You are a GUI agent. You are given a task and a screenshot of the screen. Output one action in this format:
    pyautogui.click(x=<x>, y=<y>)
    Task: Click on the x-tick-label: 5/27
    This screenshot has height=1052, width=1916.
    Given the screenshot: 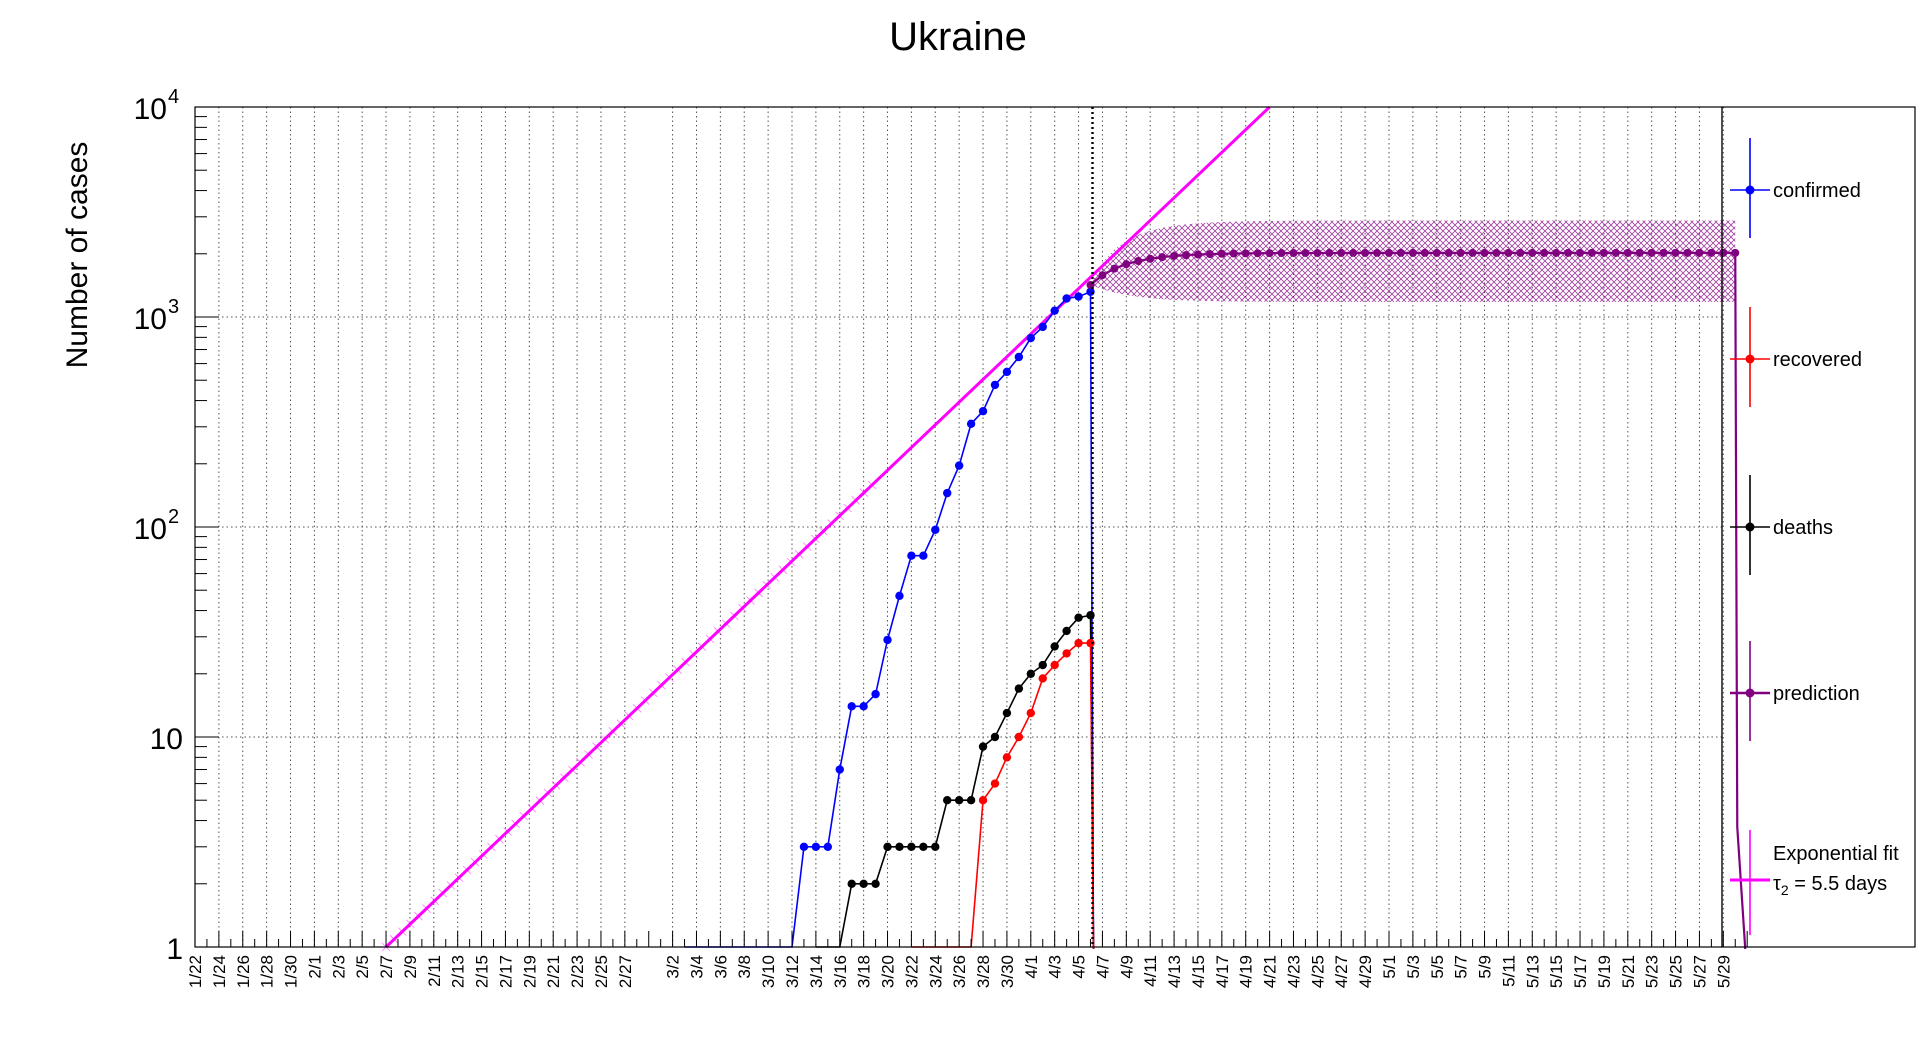 What is the action you would take?
    pyautogui.click(x=1699, y=971)
    